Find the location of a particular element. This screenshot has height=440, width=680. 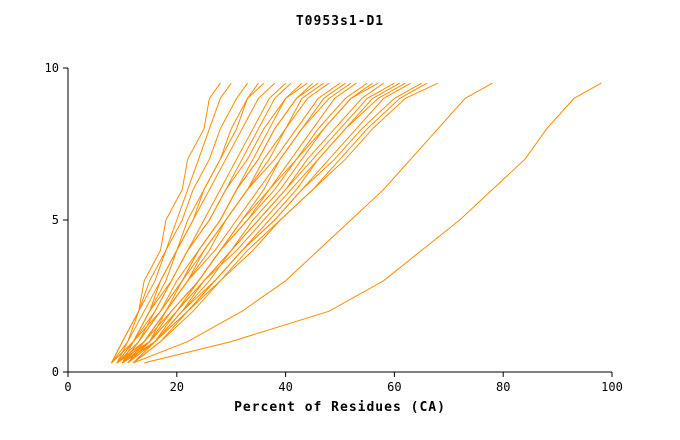

y-tick-label: 5 is located at coordinates (55, 220).